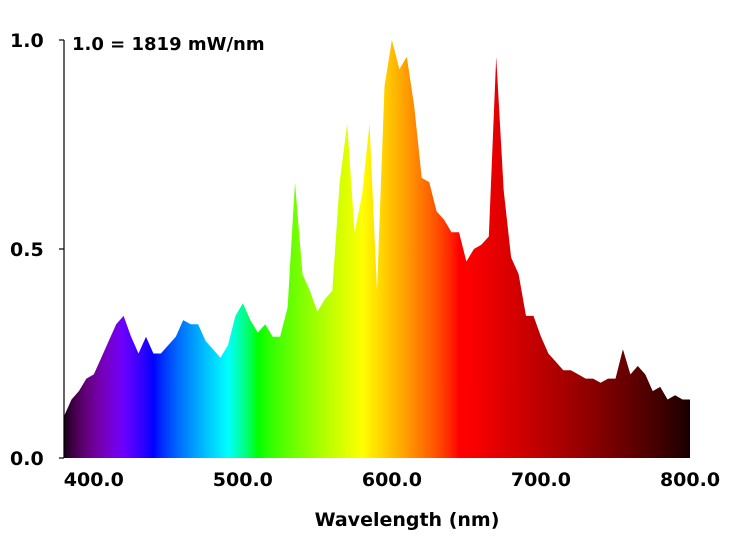 The image size is (750, 548). I want to click on y-tick-label: 0.5, so click(27, 250).